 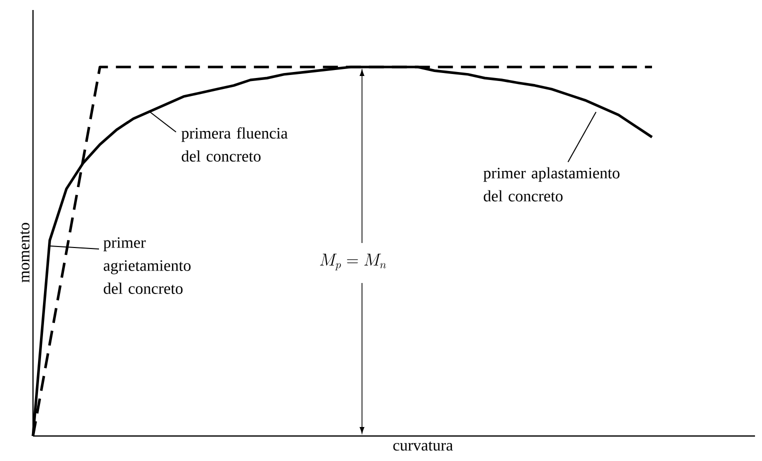 What do you see at coordinates (25, 252) in the screenshot?
I see `y-axis-title: momento` at bounding box center [25, 252].